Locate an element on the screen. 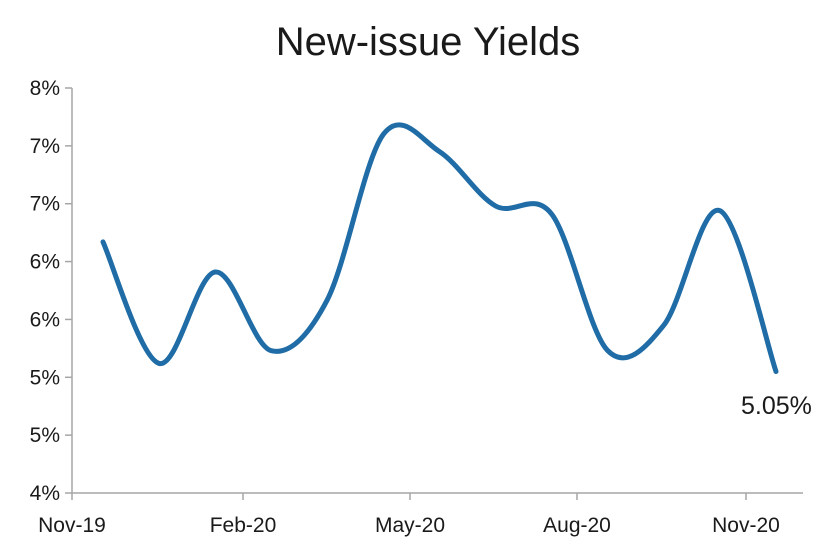 This screenshot has width=828, height=558. x-tick-label: Nov-20 is located at coordinates (746, 525).